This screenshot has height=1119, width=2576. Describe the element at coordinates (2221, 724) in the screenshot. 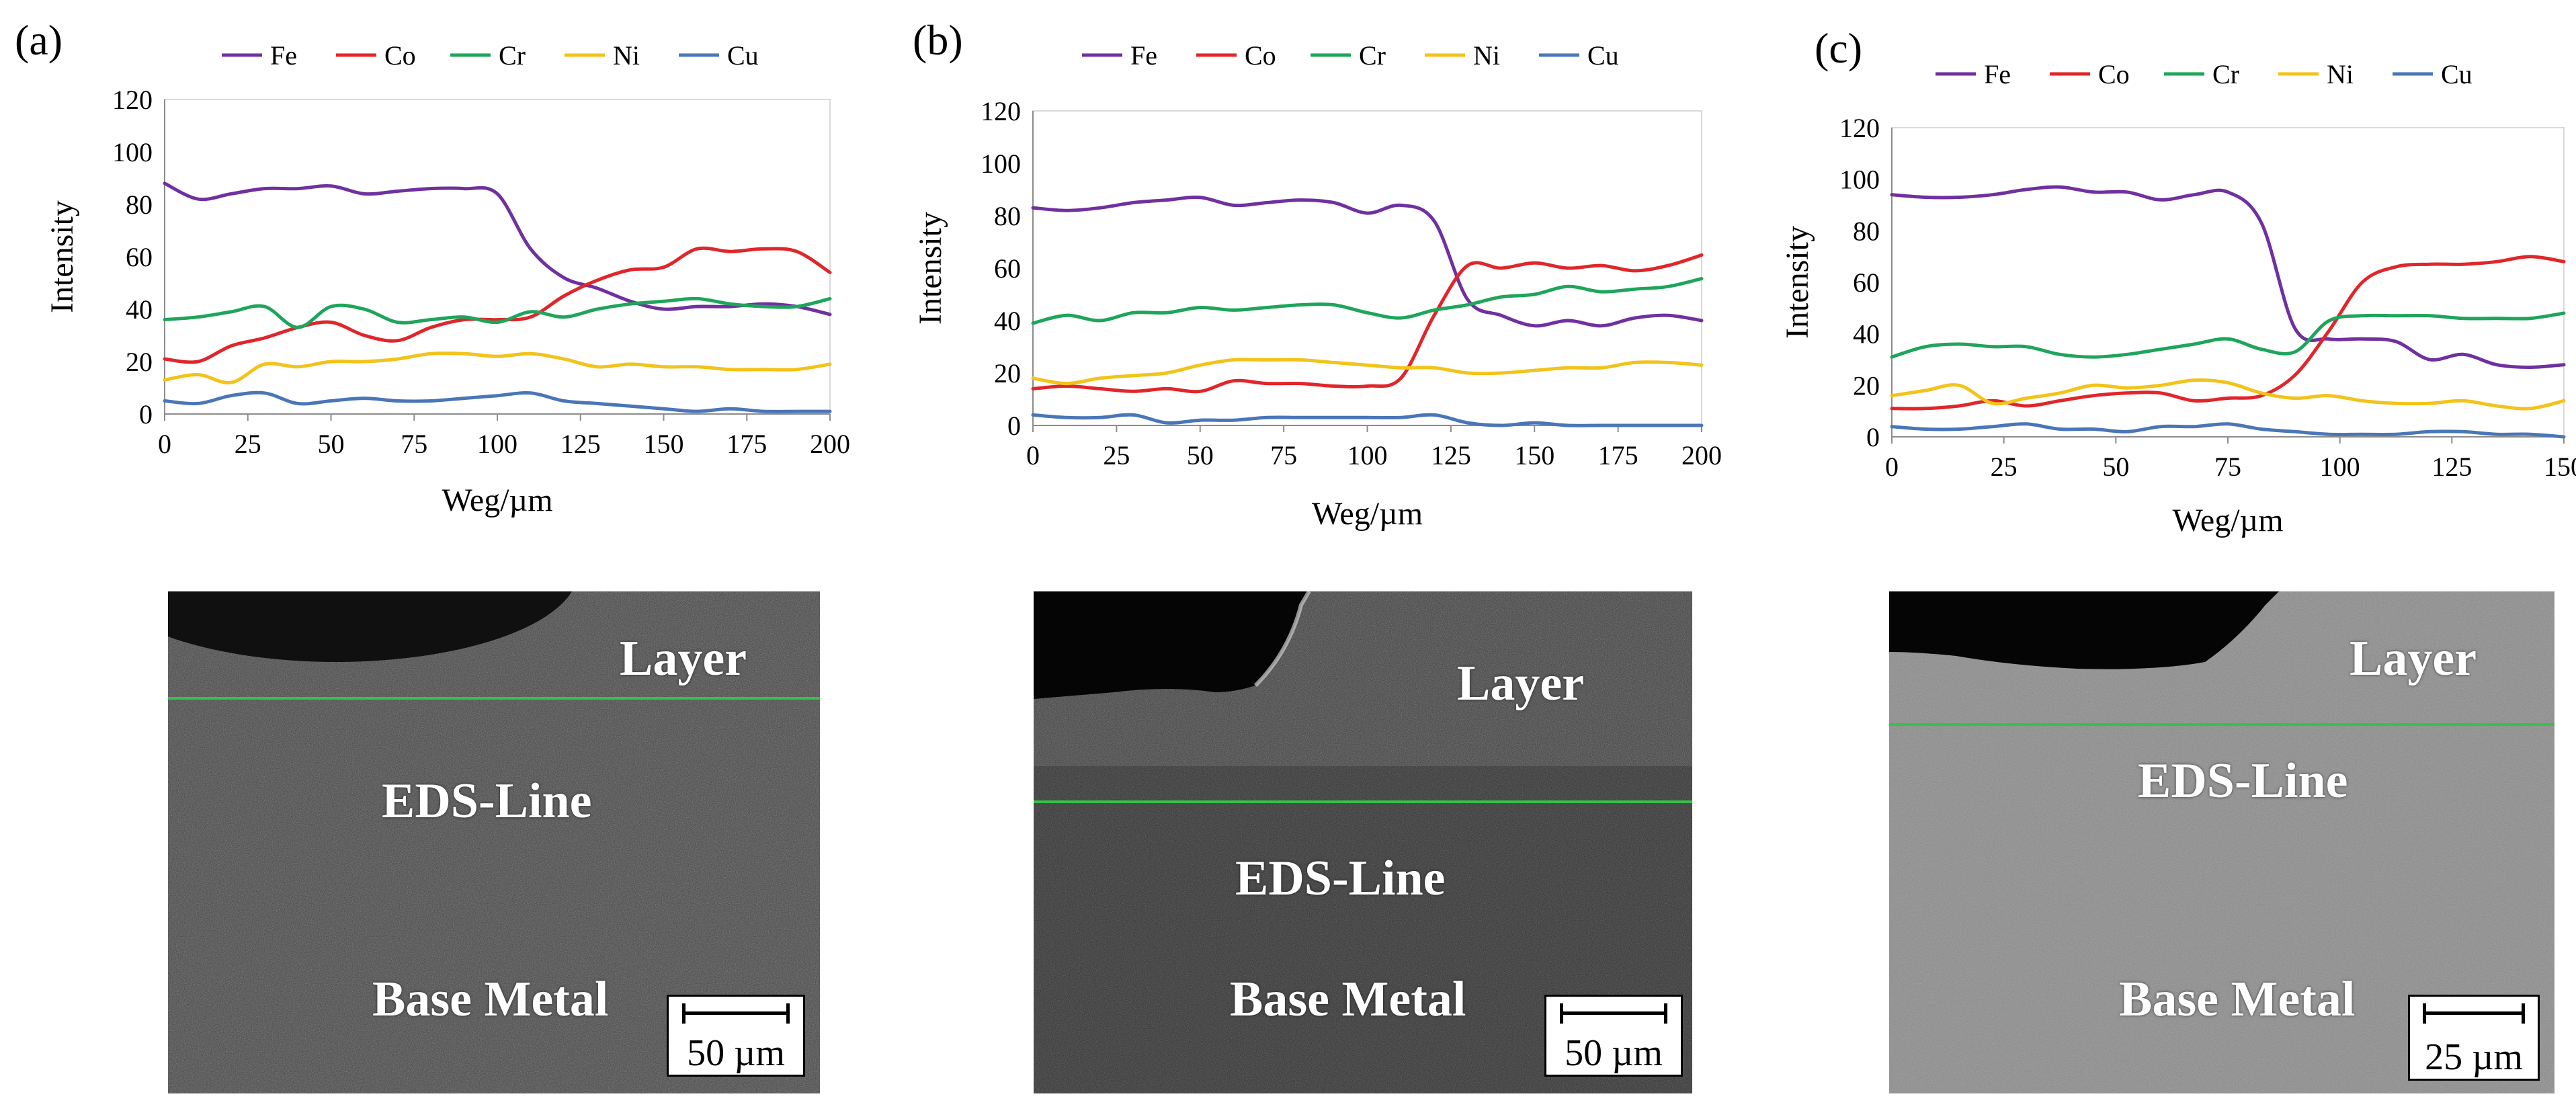

I see `eds-line-c` at that location.